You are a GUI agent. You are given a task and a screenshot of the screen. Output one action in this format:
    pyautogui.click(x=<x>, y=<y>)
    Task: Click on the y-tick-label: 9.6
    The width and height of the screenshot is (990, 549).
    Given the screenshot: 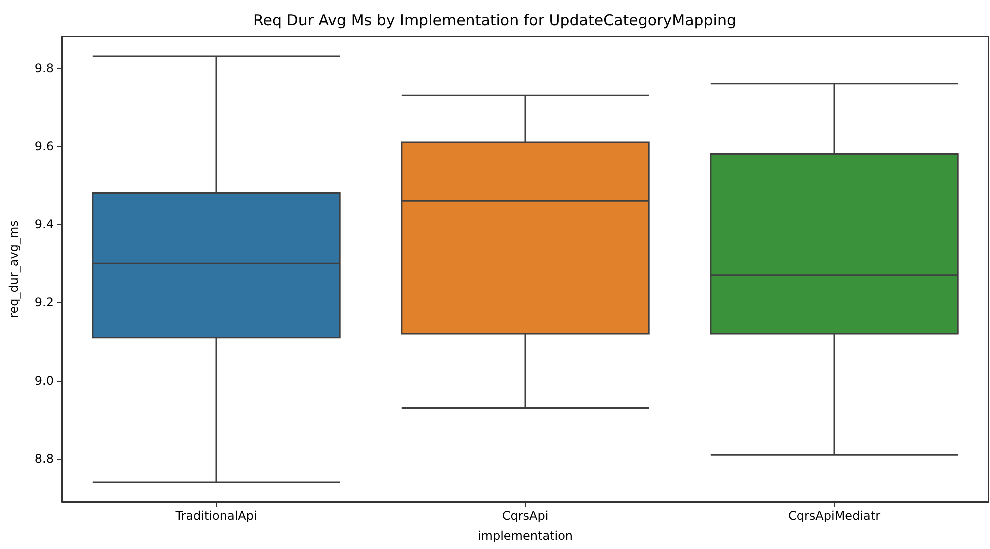 What is the action you would take?
    pyautogui.click(x=44, y=146)
    